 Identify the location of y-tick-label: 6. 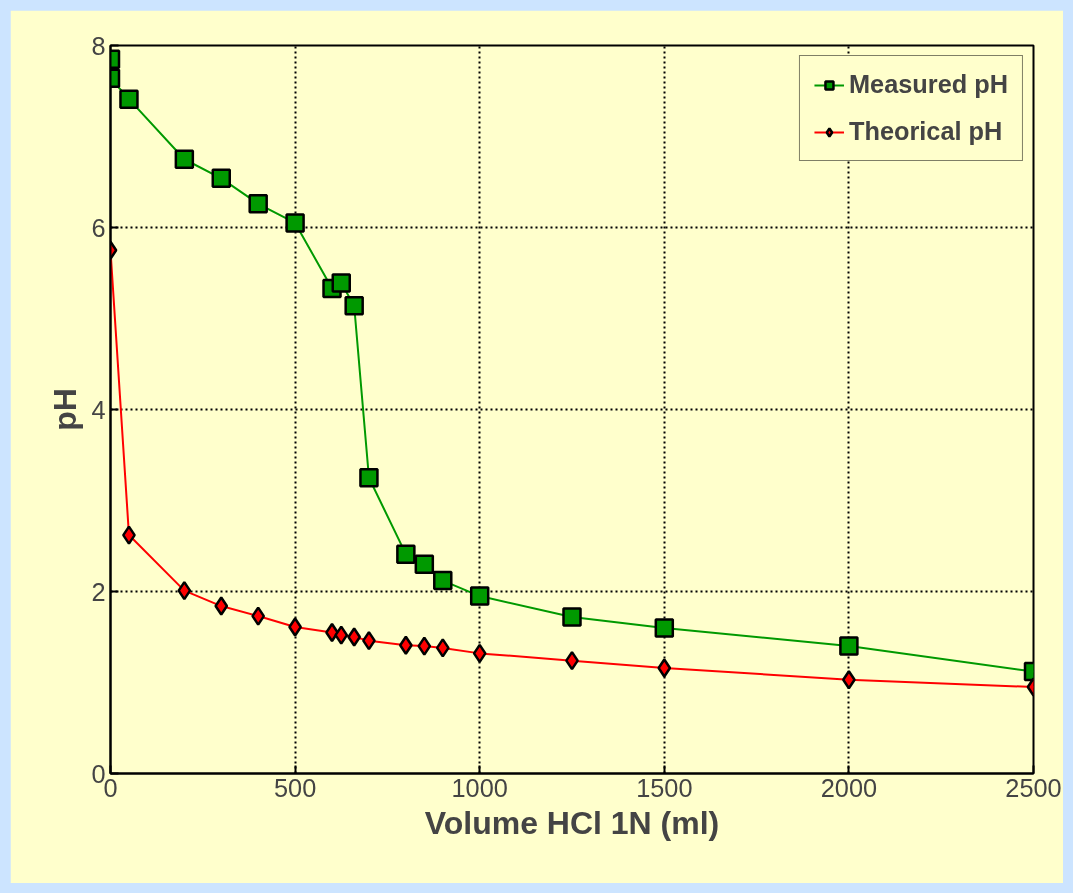
(98, 227).